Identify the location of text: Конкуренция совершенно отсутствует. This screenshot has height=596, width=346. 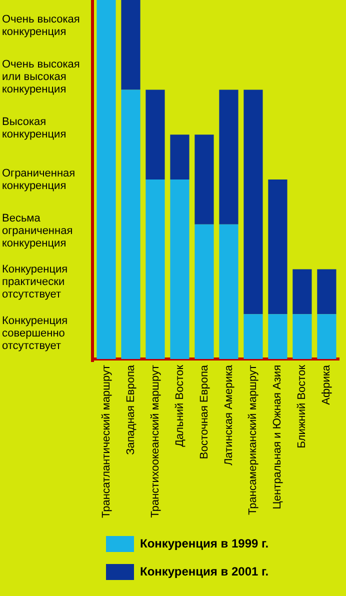
(35, 333).